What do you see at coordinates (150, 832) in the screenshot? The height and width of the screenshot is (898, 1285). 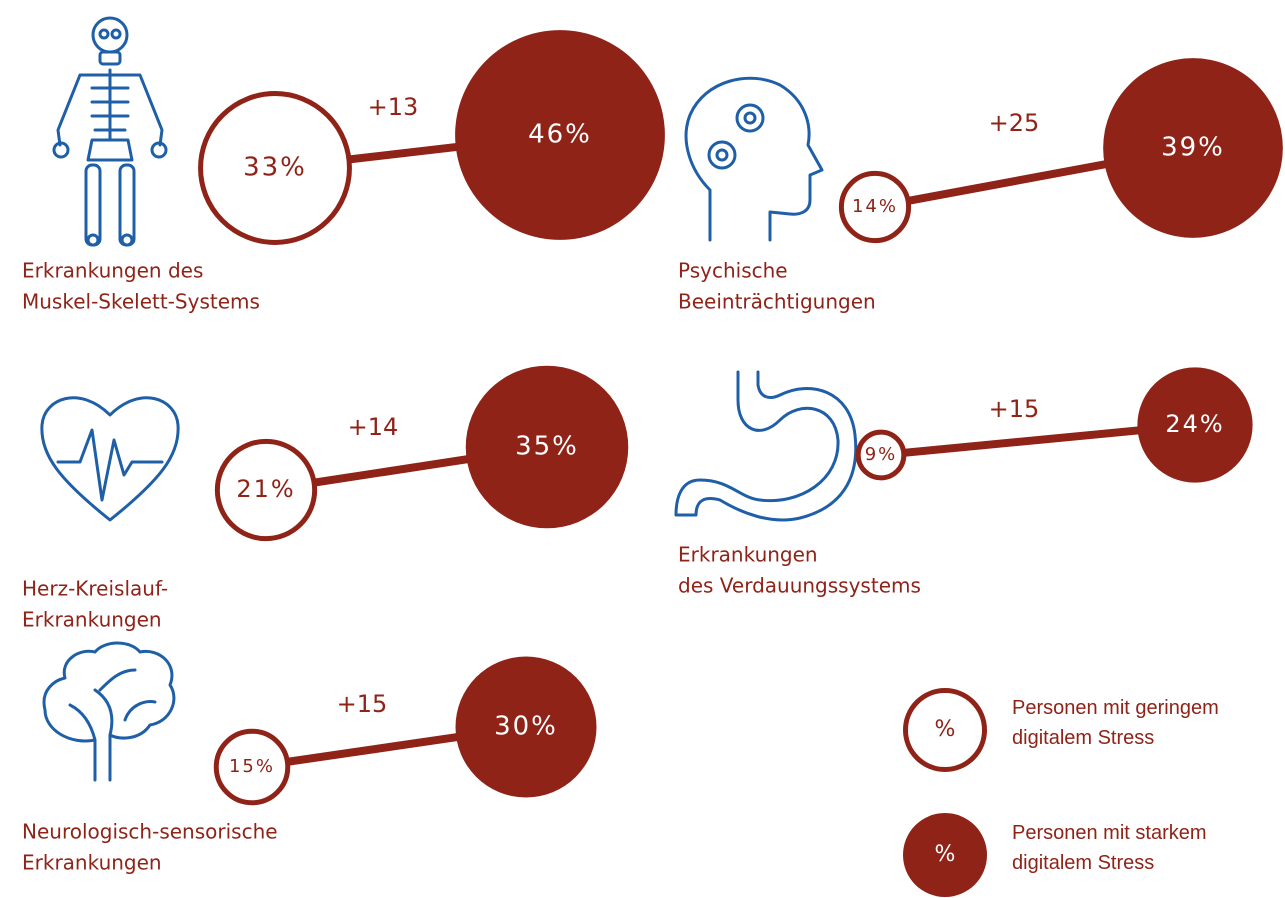 I see `category-label: Neurologisch-sensorische` at bounding box center [150, 832].